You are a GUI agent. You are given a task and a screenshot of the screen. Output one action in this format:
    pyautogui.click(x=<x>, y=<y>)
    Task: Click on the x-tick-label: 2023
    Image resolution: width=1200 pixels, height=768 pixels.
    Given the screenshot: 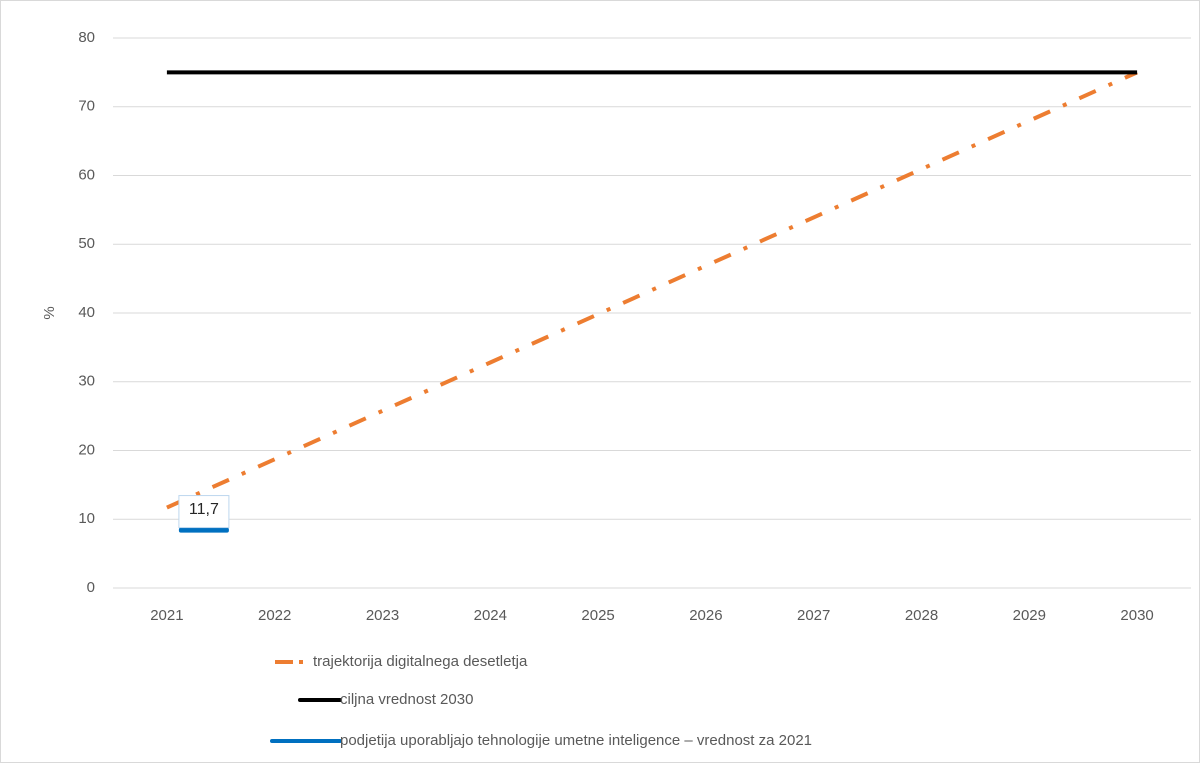 What is the action you would take?
    pyautogui.click(x=382, y=615)
    